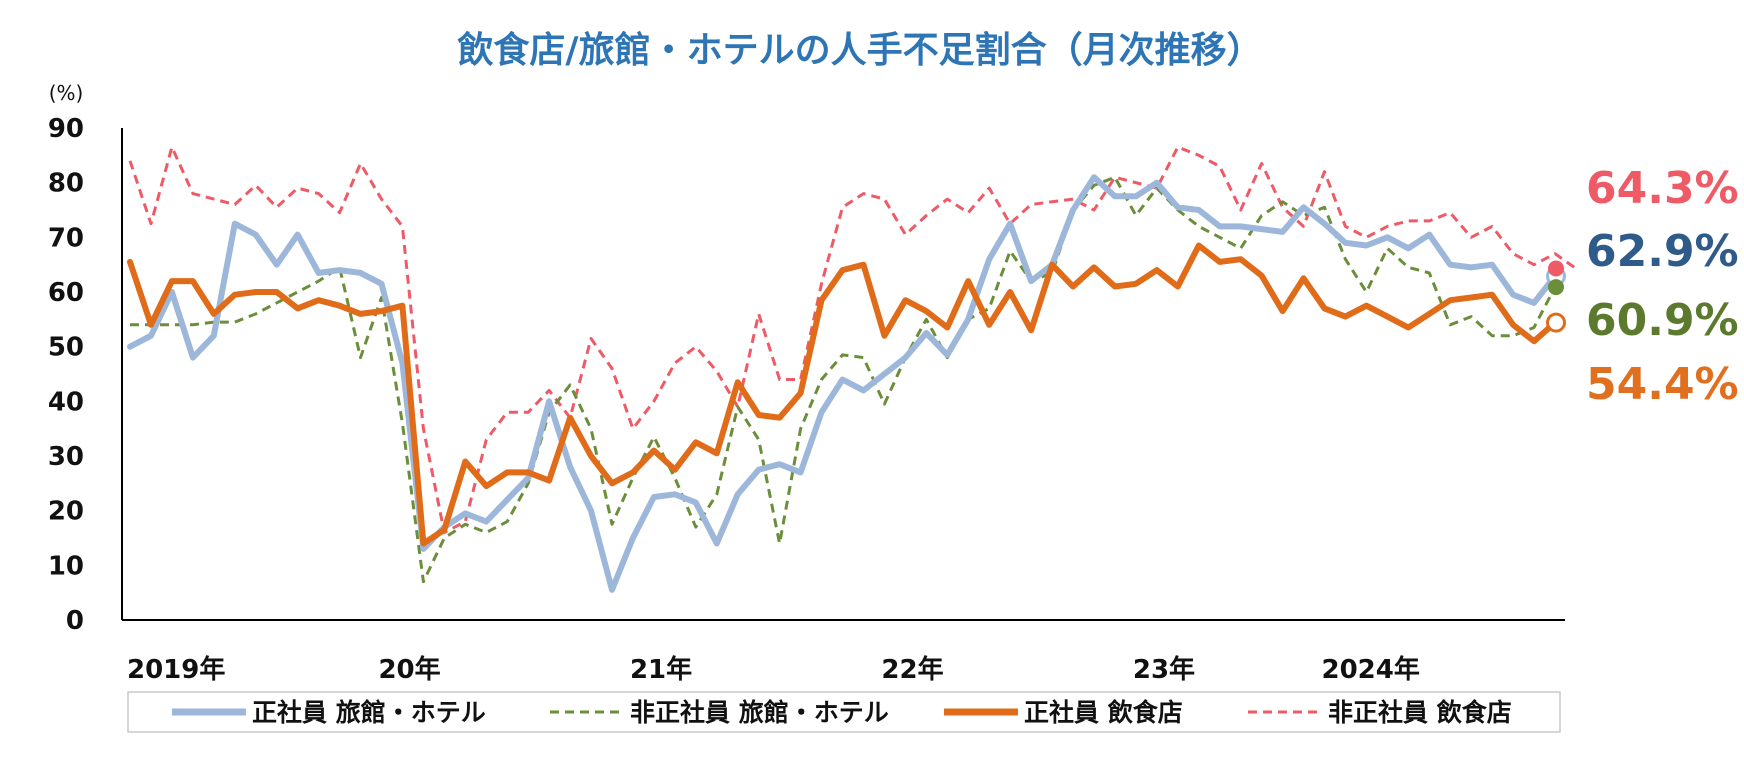 The width and height of the screenshot is (1744, 779). I want to click on y-axis-ticks: 90 80 70 60 50 40 30 20 10 0, so click(66, 375).